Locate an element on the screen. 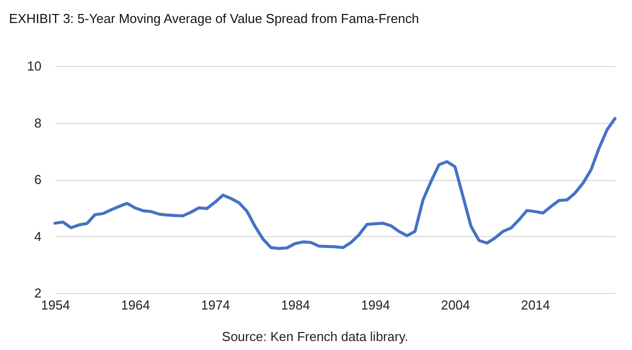 The height and width of the screenshot is (350, 632). y-tick-label: 10 is located at coordinates (34, 66).